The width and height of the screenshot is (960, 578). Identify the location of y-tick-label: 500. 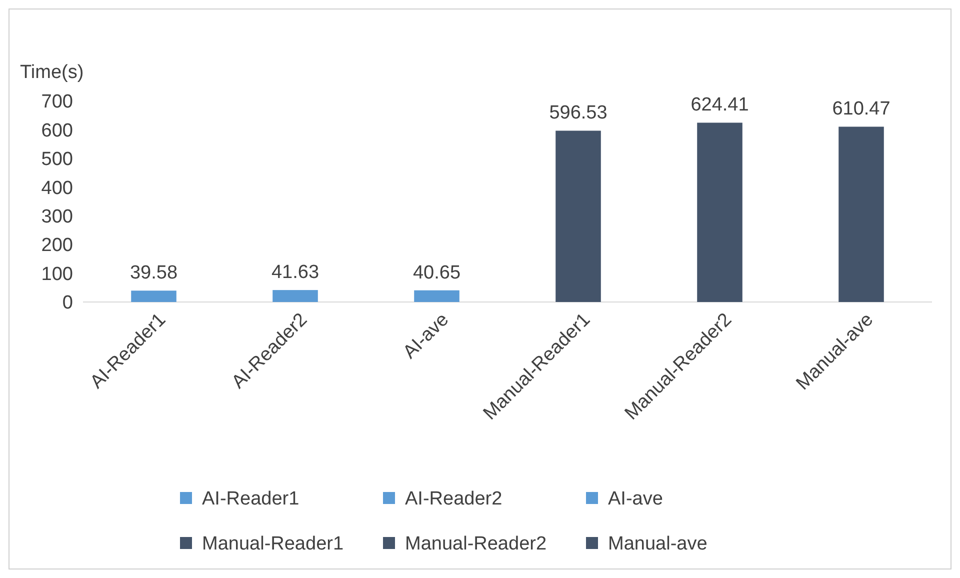
(57, 159).